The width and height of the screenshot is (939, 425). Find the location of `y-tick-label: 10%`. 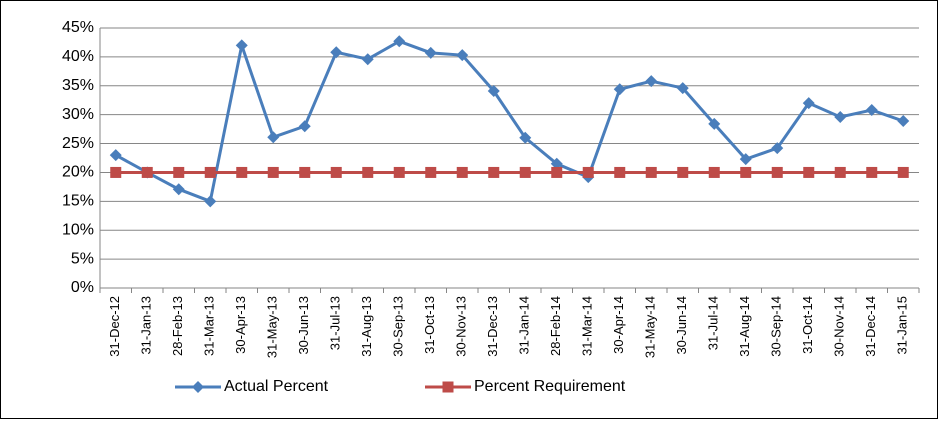

y-tick-label: 10% is located at coordinates (78, 229).